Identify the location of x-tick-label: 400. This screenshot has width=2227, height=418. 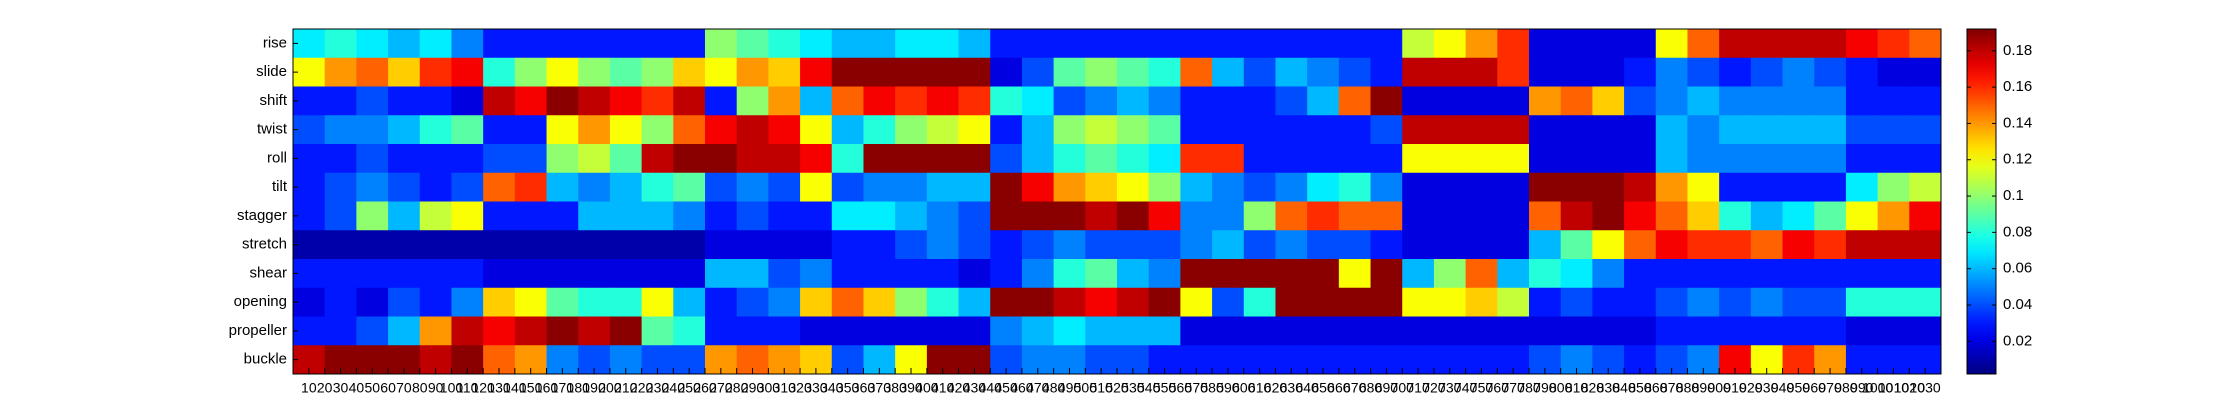
(927, 388).